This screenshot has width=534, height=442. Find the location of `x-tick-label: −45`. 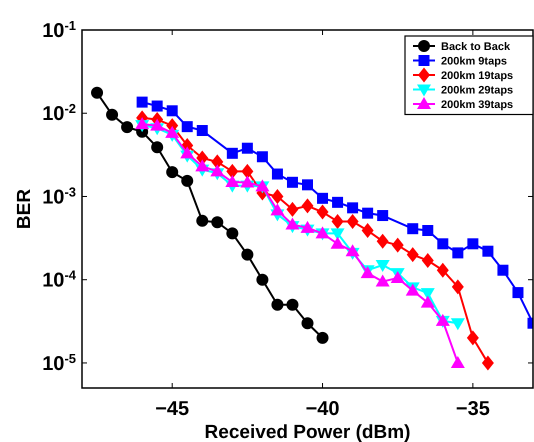

x-tick-label: −45 is located at coordinates (172, 409).